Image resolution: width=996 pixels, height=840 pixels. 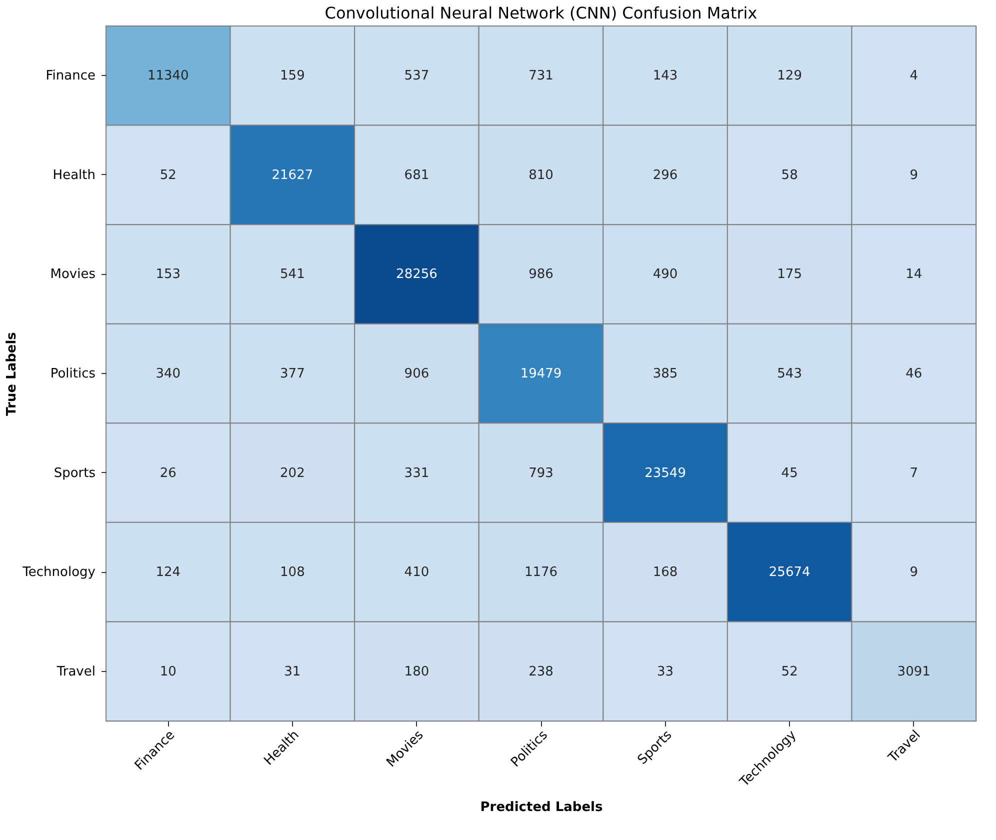 I want to click on data-label: 541, so click(x=292, y=274).